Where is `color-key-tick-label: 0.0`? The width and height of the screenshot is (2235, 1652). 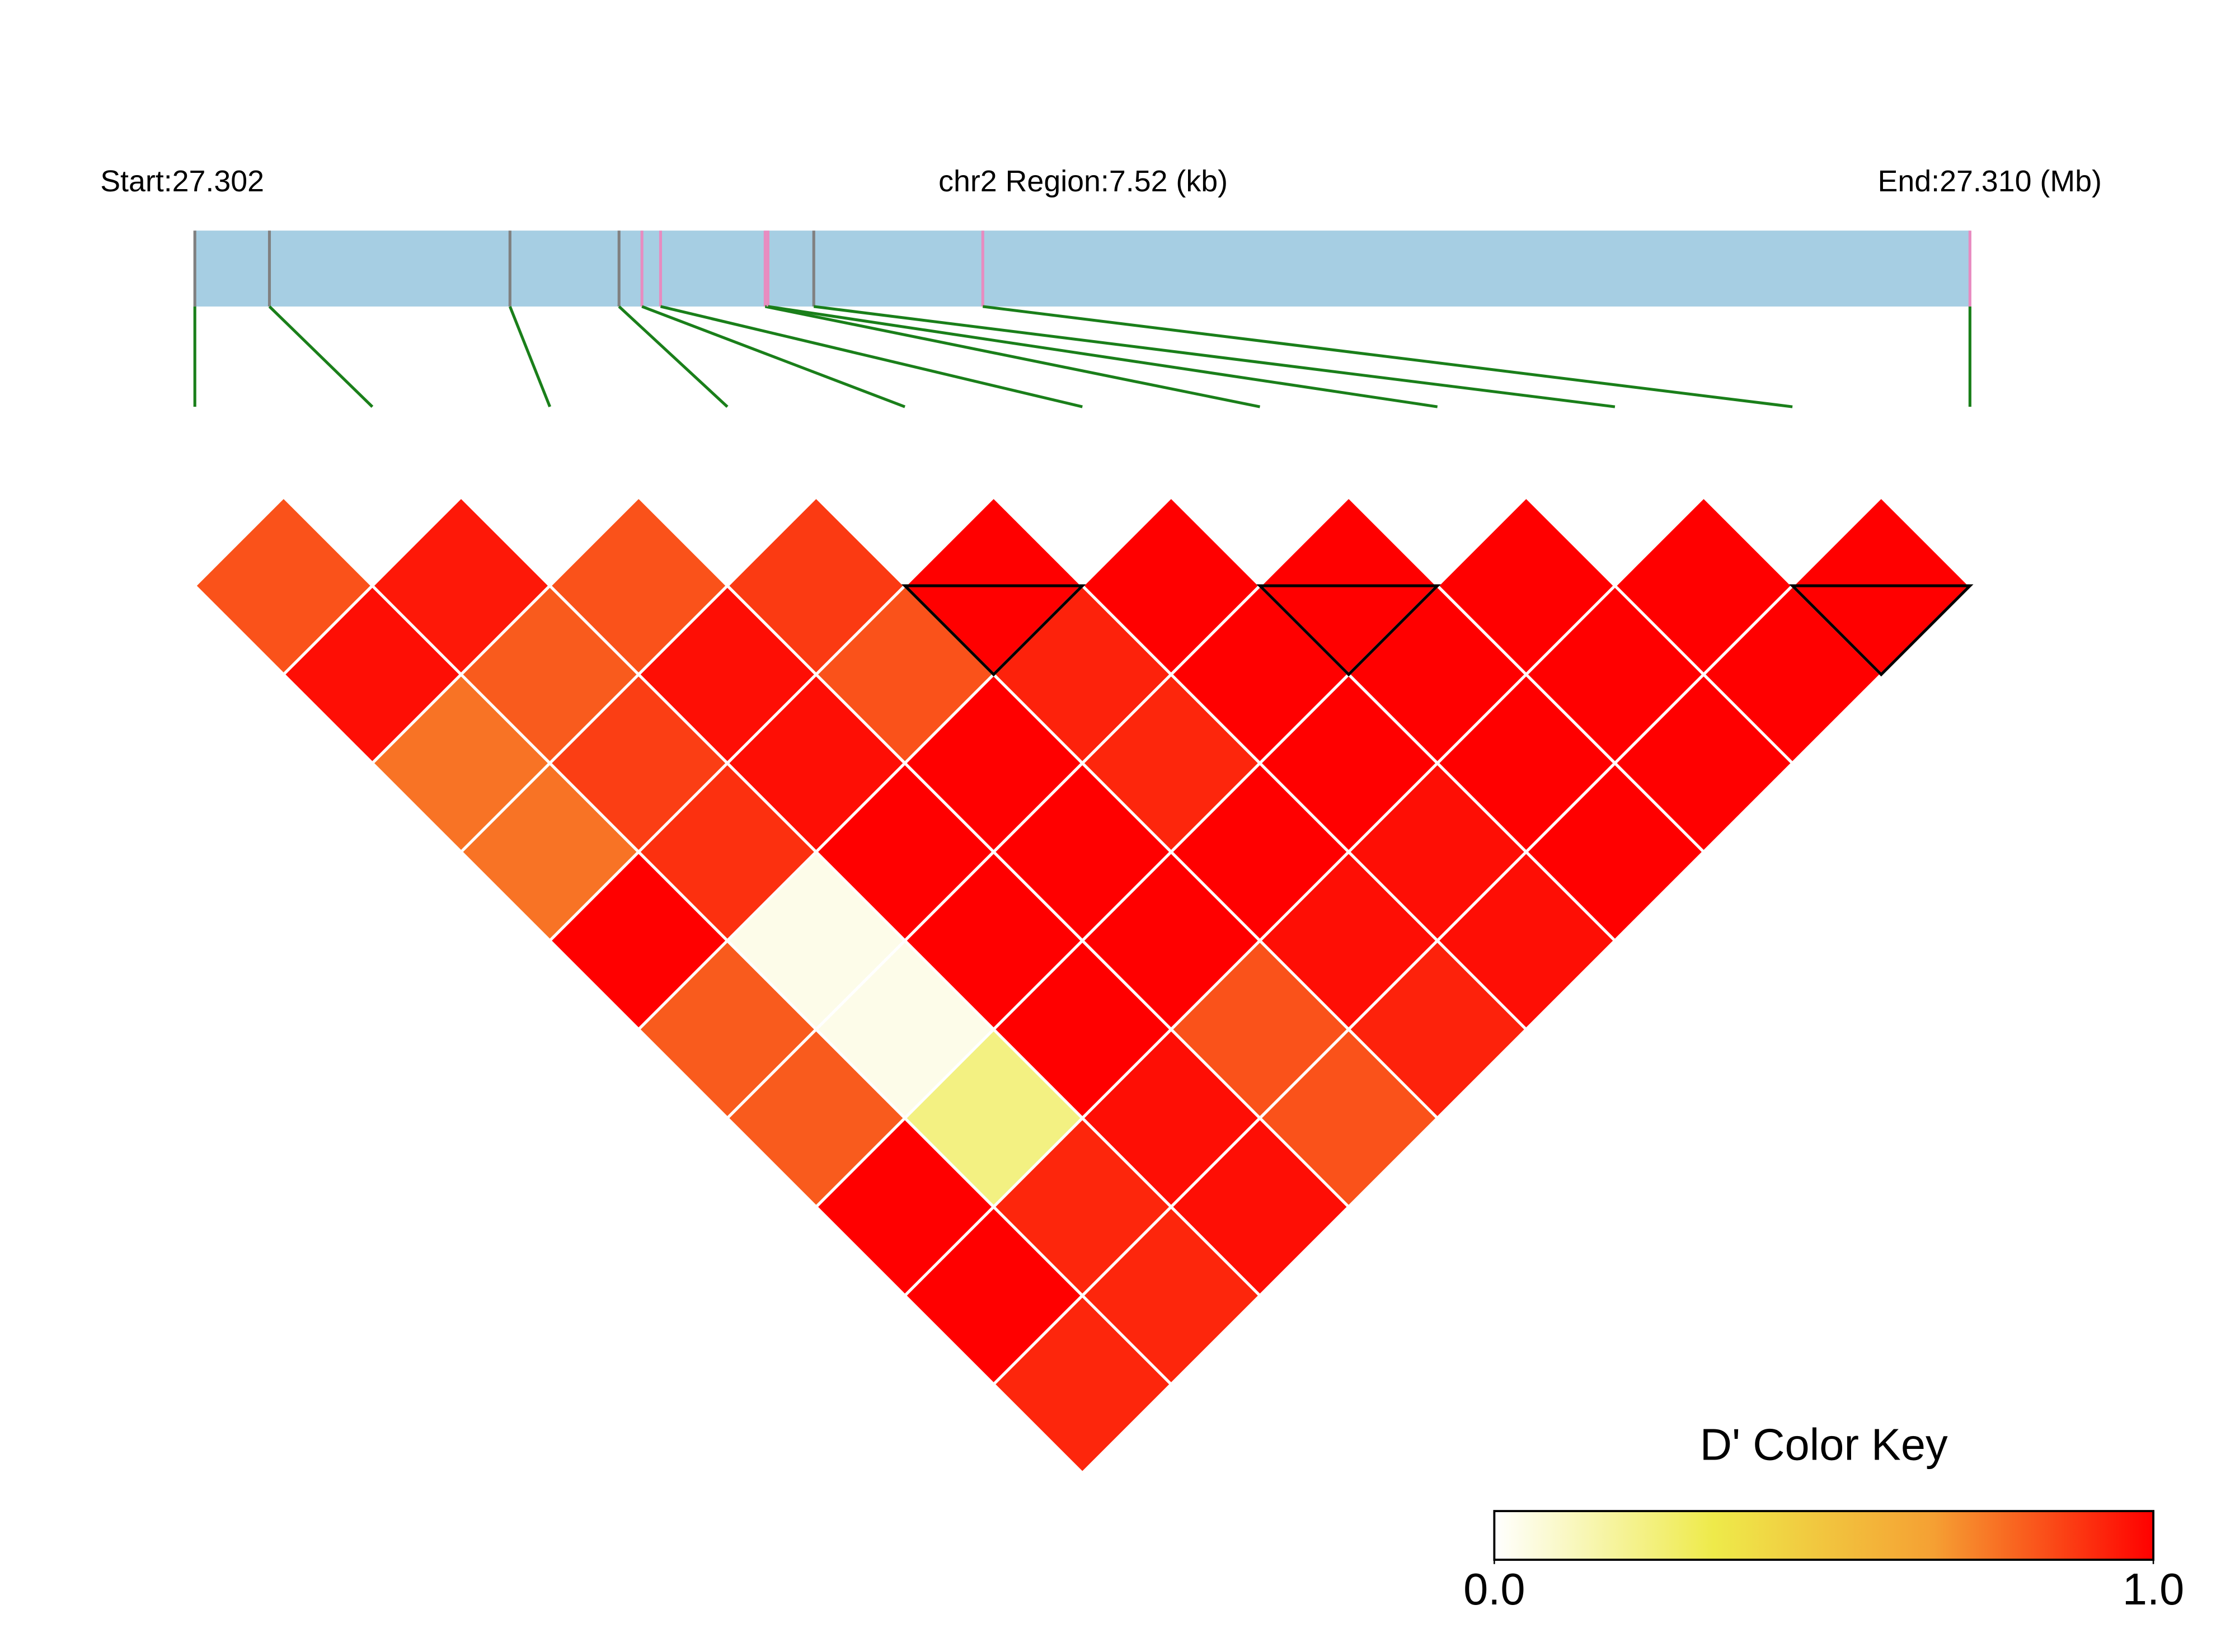
color-key-tick-label: 0.0 is located at coordinates (1494, 1589).